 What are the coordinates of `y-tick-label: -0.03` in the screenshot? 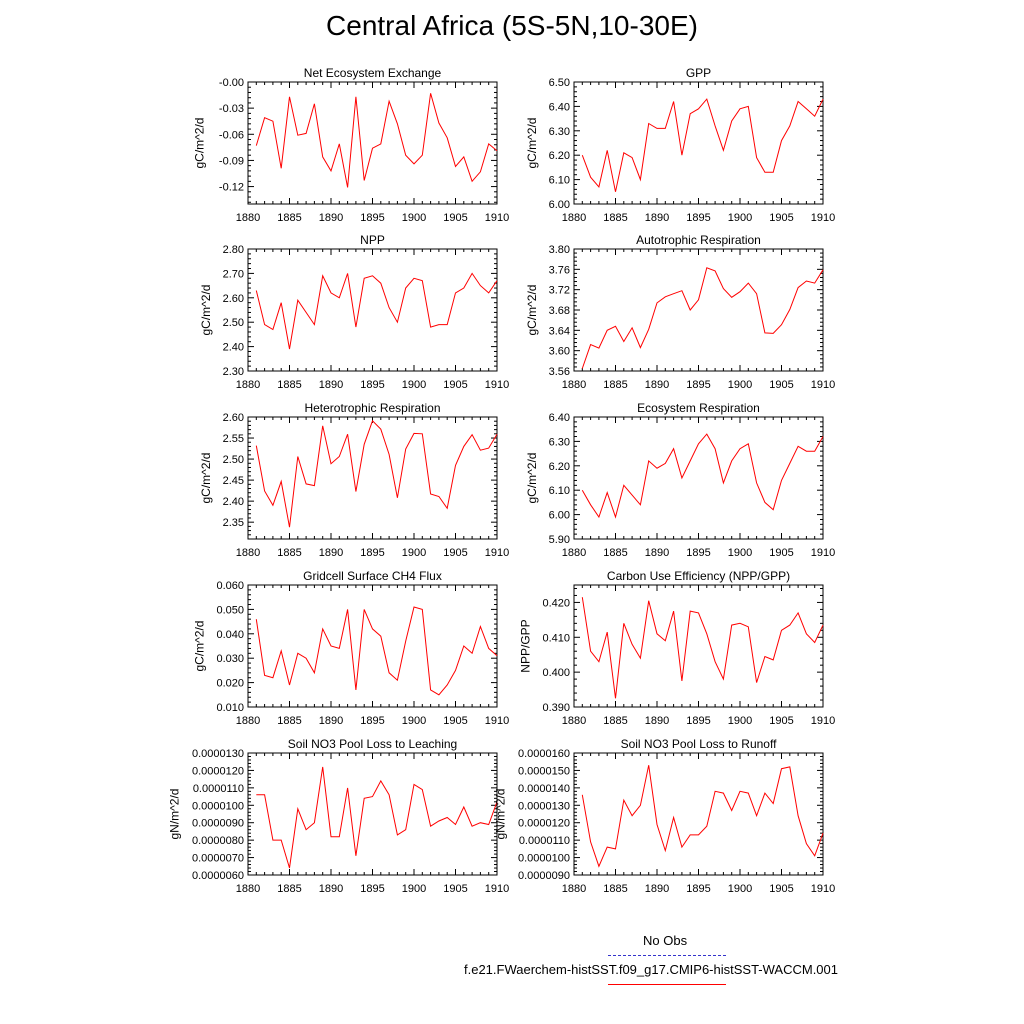 It's located at (231, 109).